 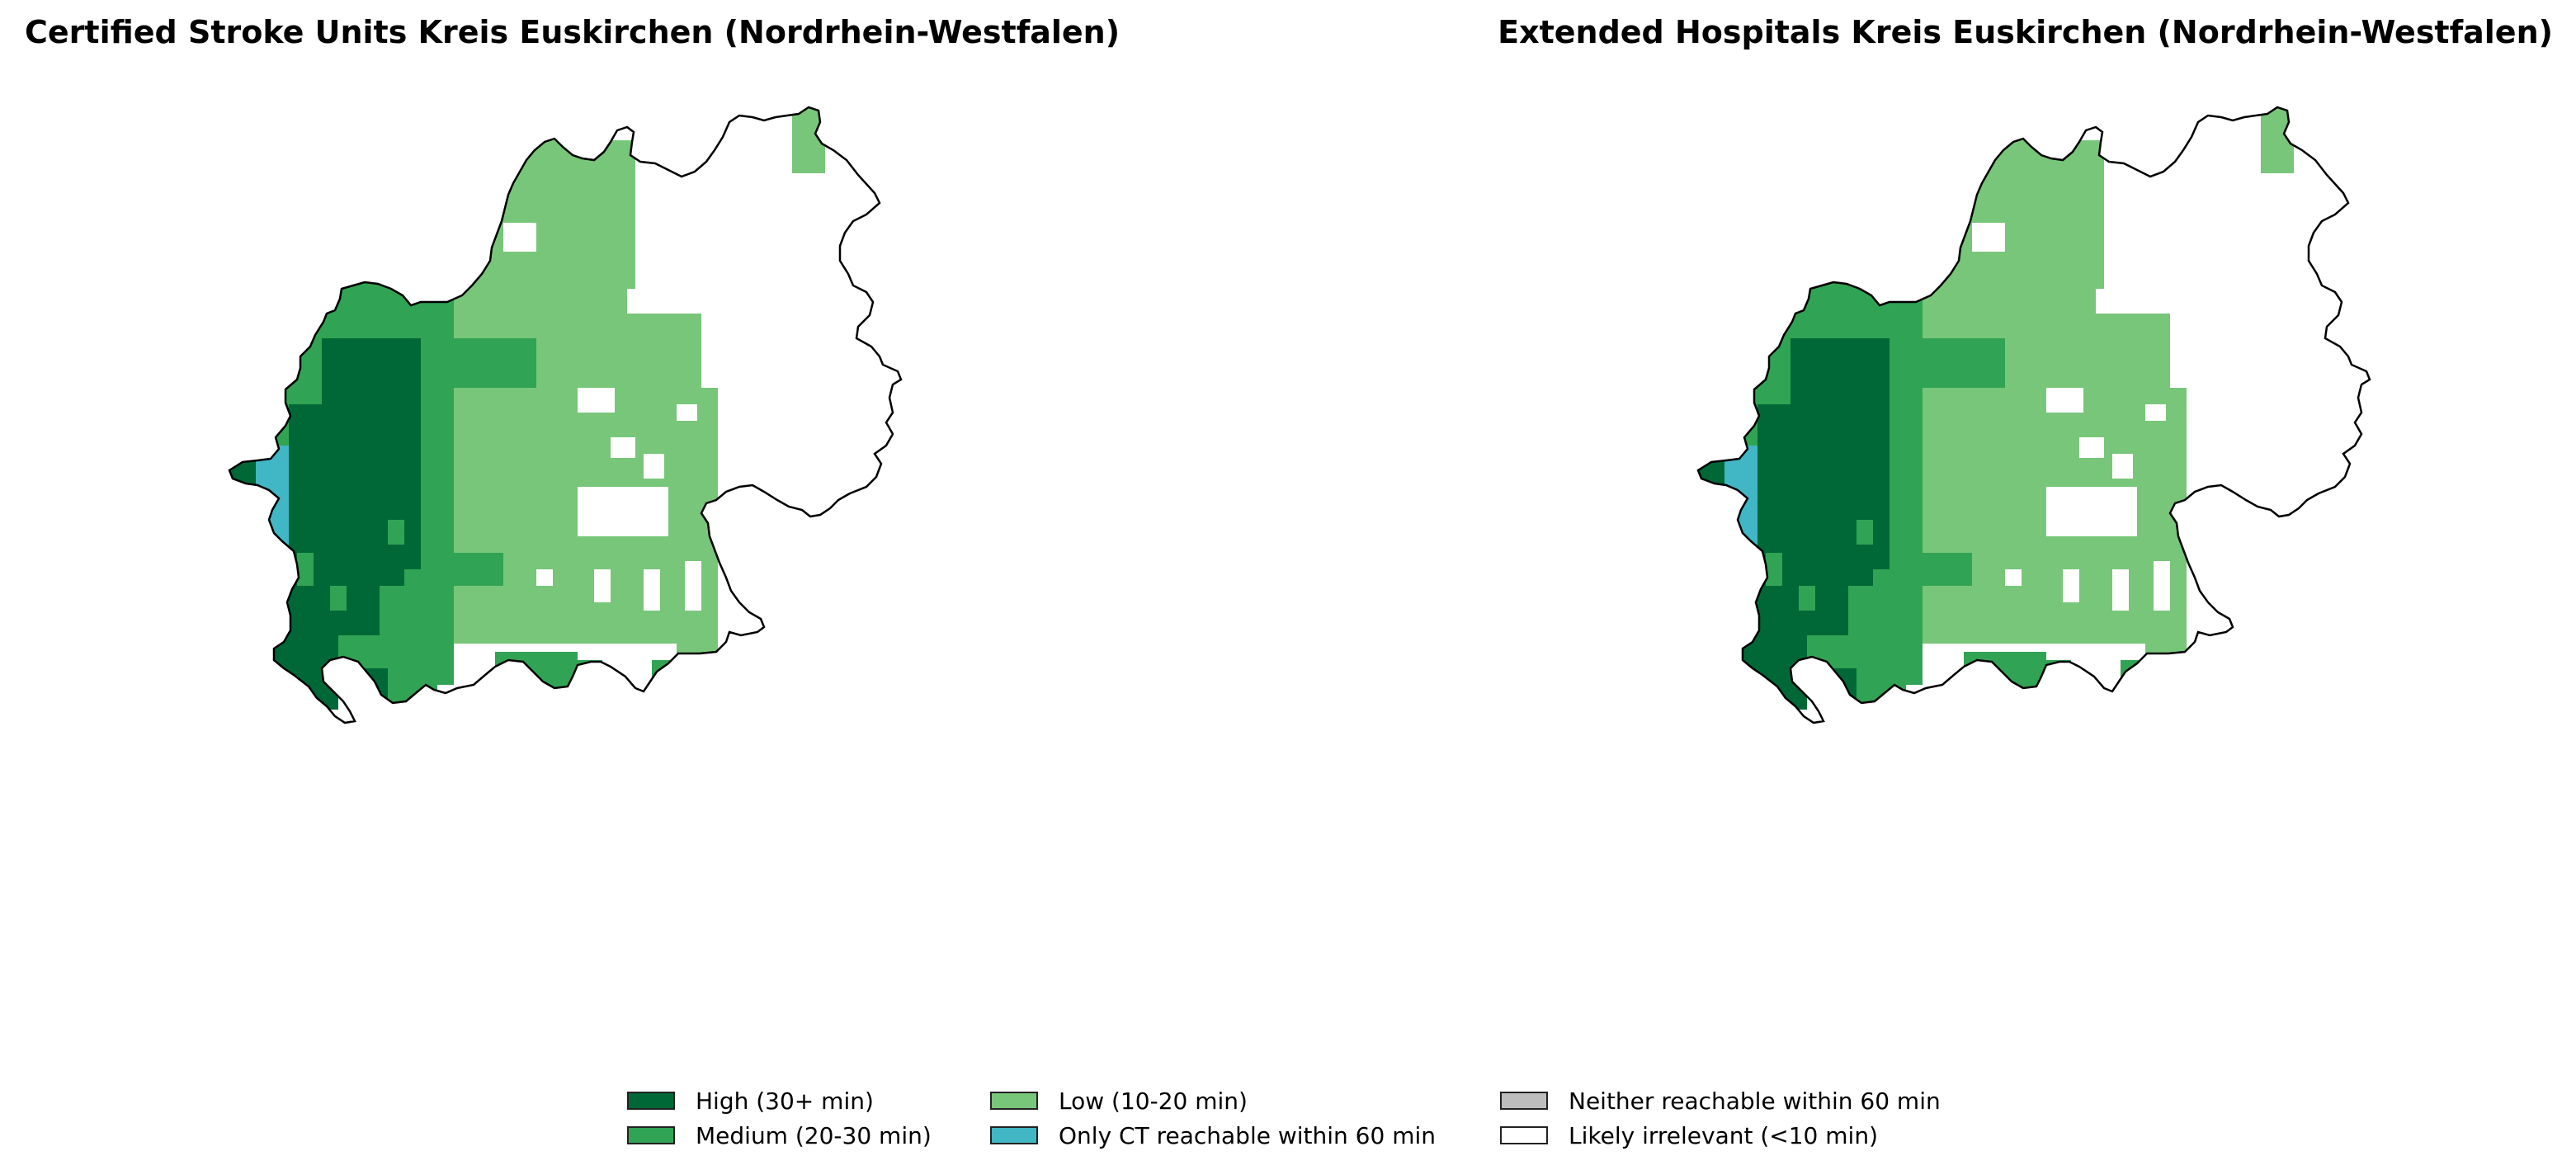 What do you see at coordinates (1153, 1101) in the screenshot?
I see `legend-label-low: Low (10-20 min)` at bounding box center [1153, 1101].